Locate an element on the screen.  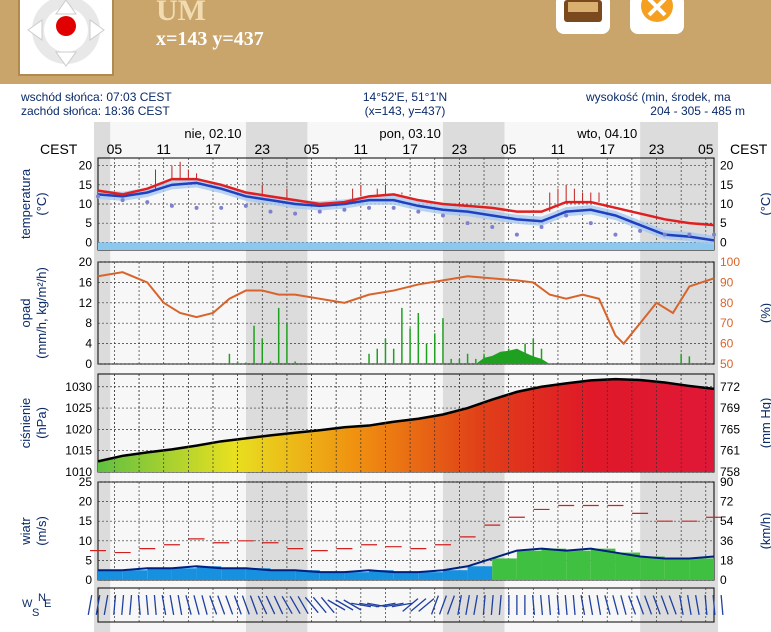
model-name: UM is located at coordinates (181, 13).